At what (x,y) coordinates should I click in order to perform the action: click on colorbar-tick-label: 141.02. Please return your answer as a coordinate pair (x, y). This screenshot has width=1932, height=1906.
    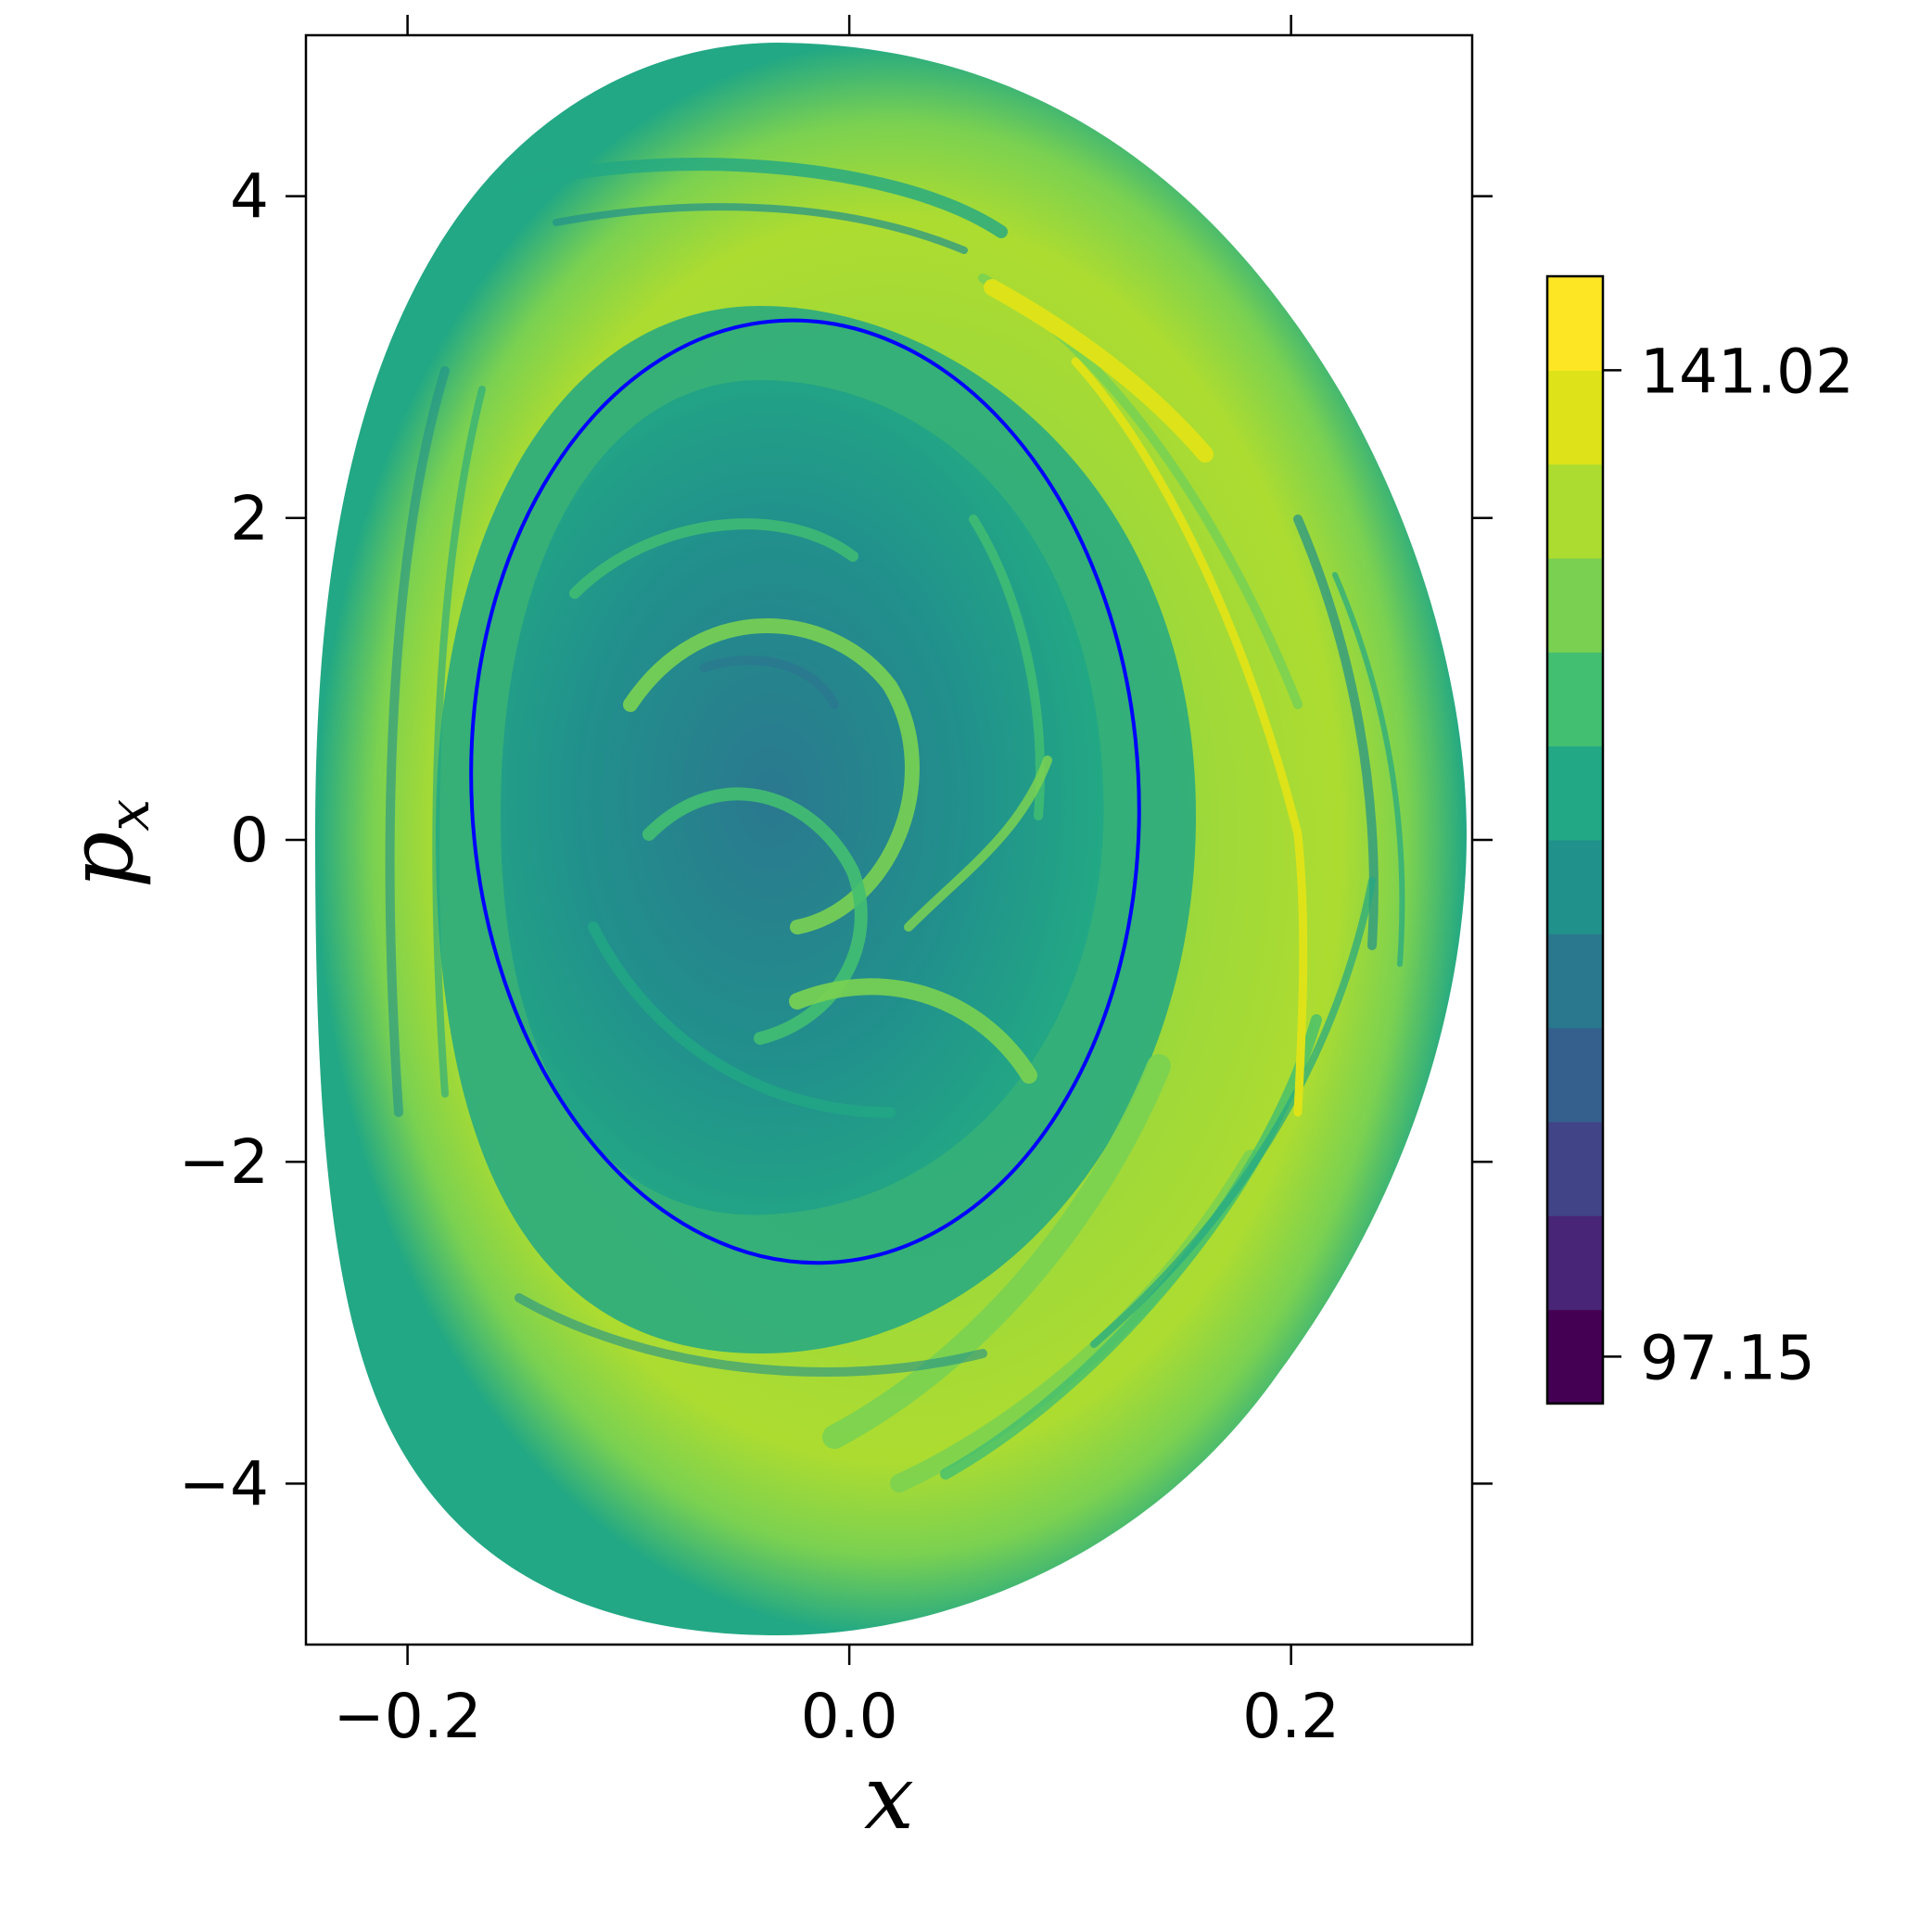
    Looking at the image, I should click on (1747, 372).